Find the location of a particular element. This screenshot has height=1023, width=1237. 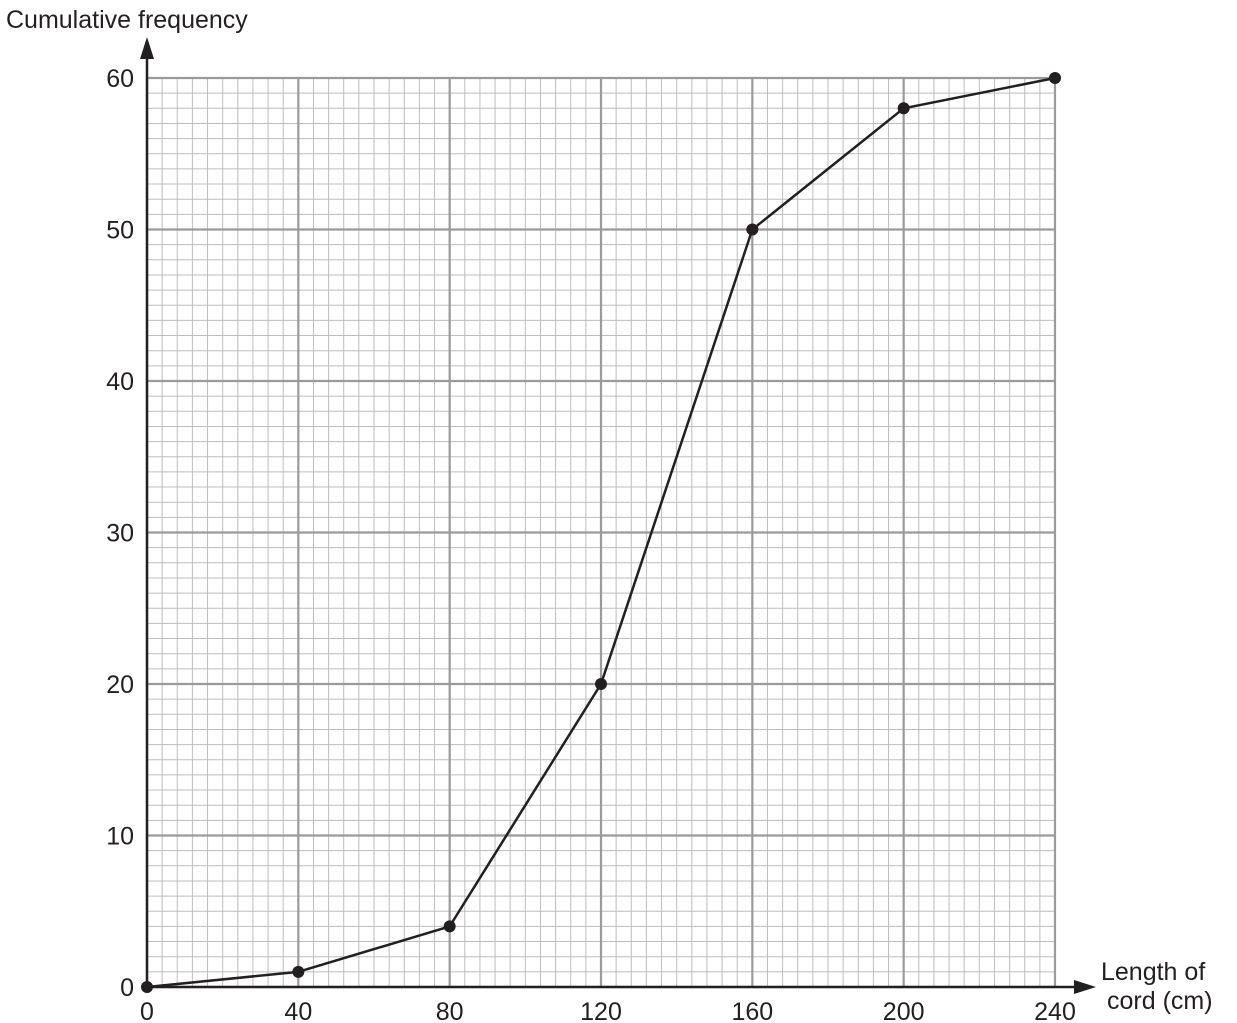

x-axis-label-line-2: cord (cm) is located at coordinates (1160, 1001).